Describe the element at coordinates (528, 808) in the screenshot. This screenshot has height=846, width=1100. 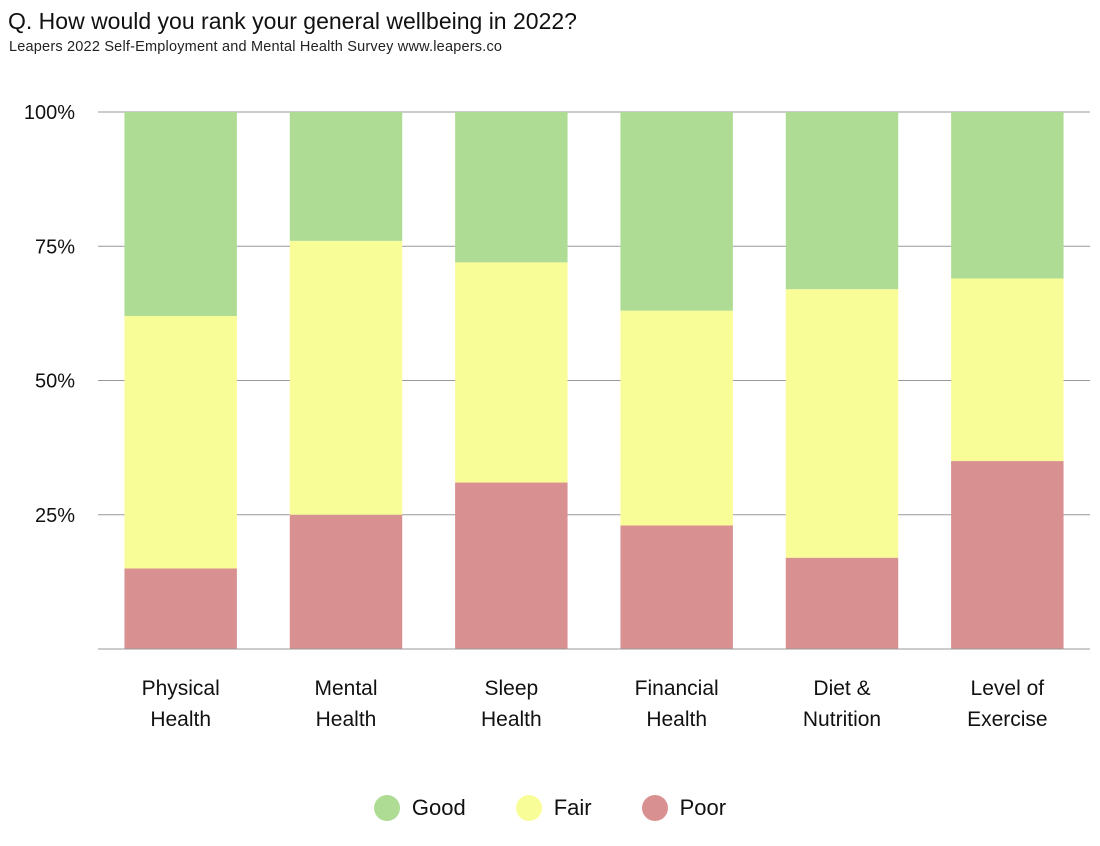
I see `legend-swatch-fair` at that location.